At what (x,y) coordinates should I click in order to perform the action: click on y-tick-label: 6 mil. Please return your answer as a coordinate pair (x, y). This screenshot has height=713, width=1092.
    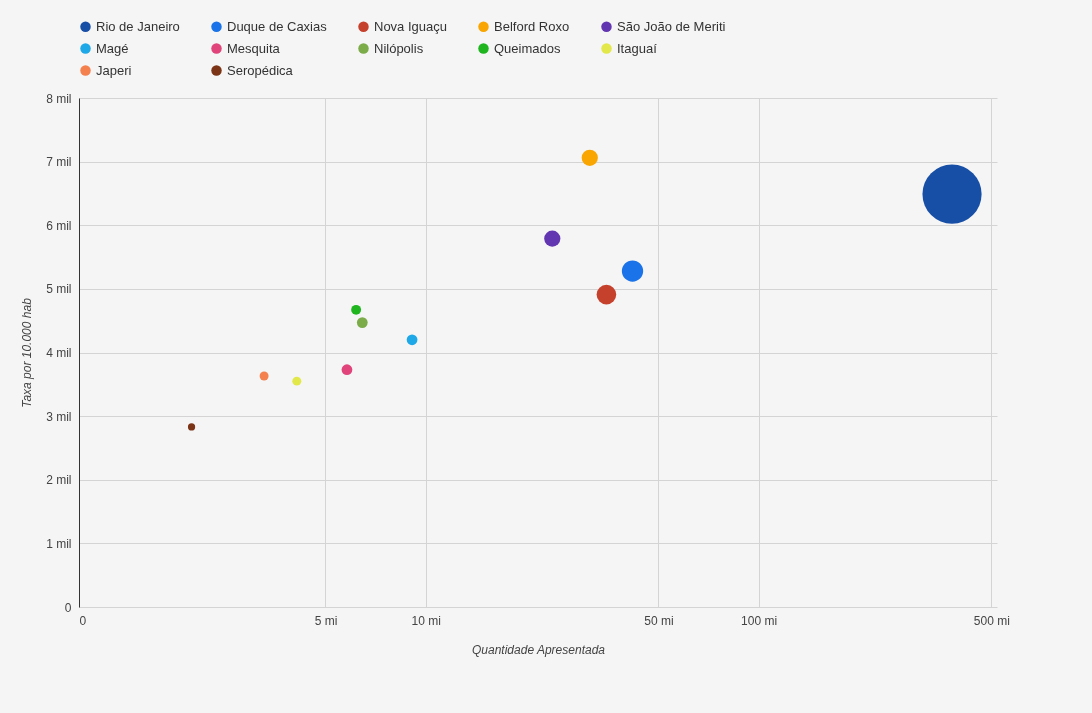
    Looking at the image, I should click on (59, 225).